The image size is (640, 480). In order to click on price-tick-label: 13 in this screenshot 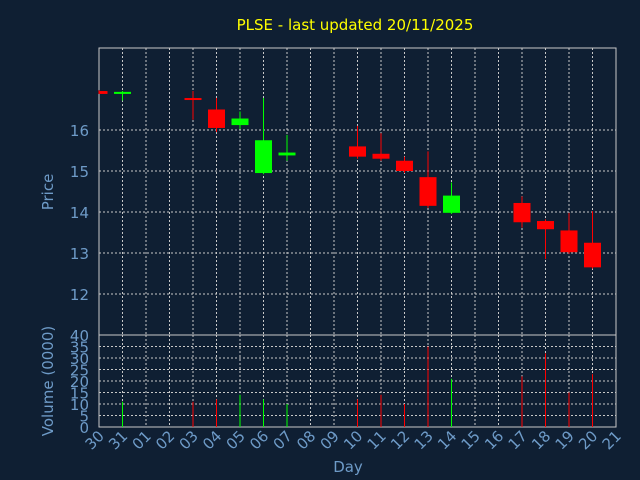, I will do `click(79, 254)`.